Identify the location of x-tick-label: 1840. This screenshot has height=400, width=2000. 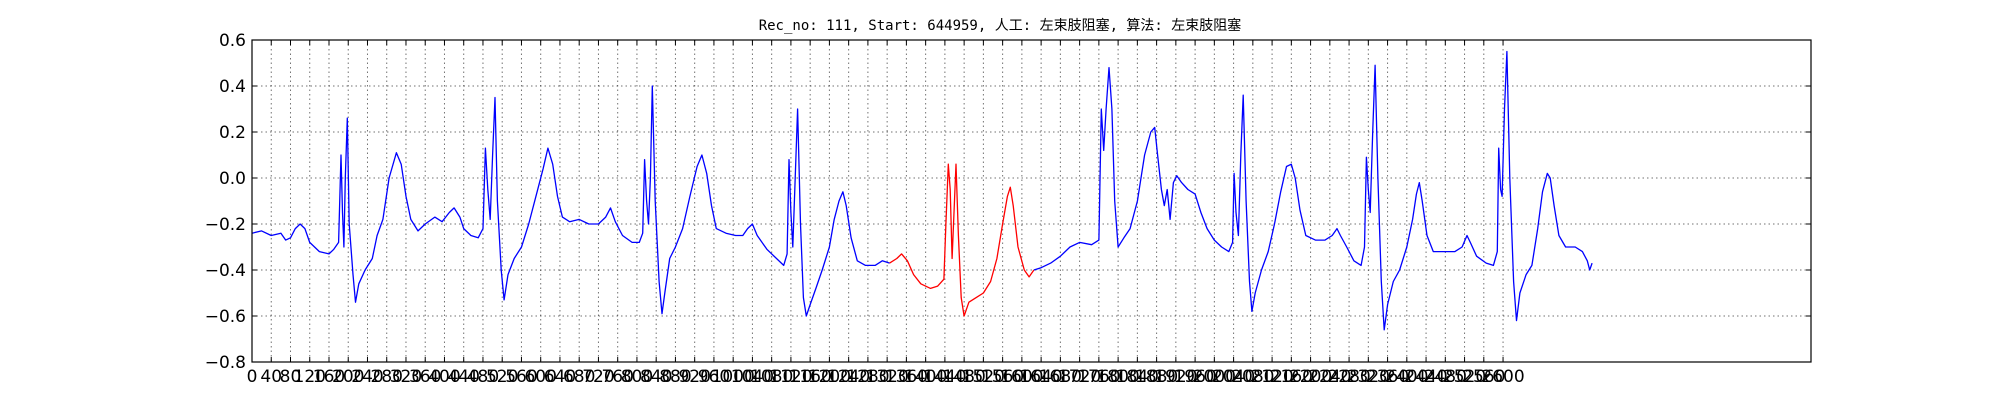
(1137, 377).